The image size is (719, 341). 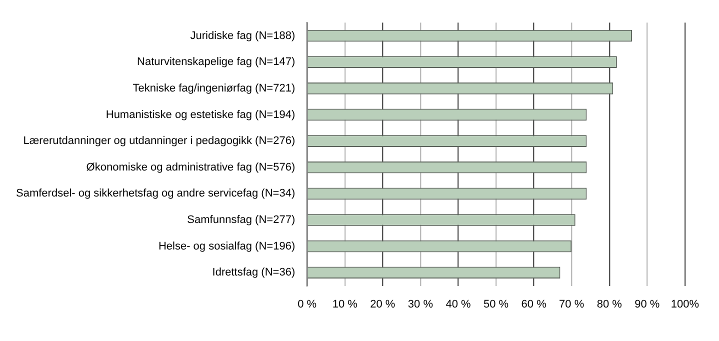 I want to click on x-tick-label: 20 %, so click(x=383, y=304).